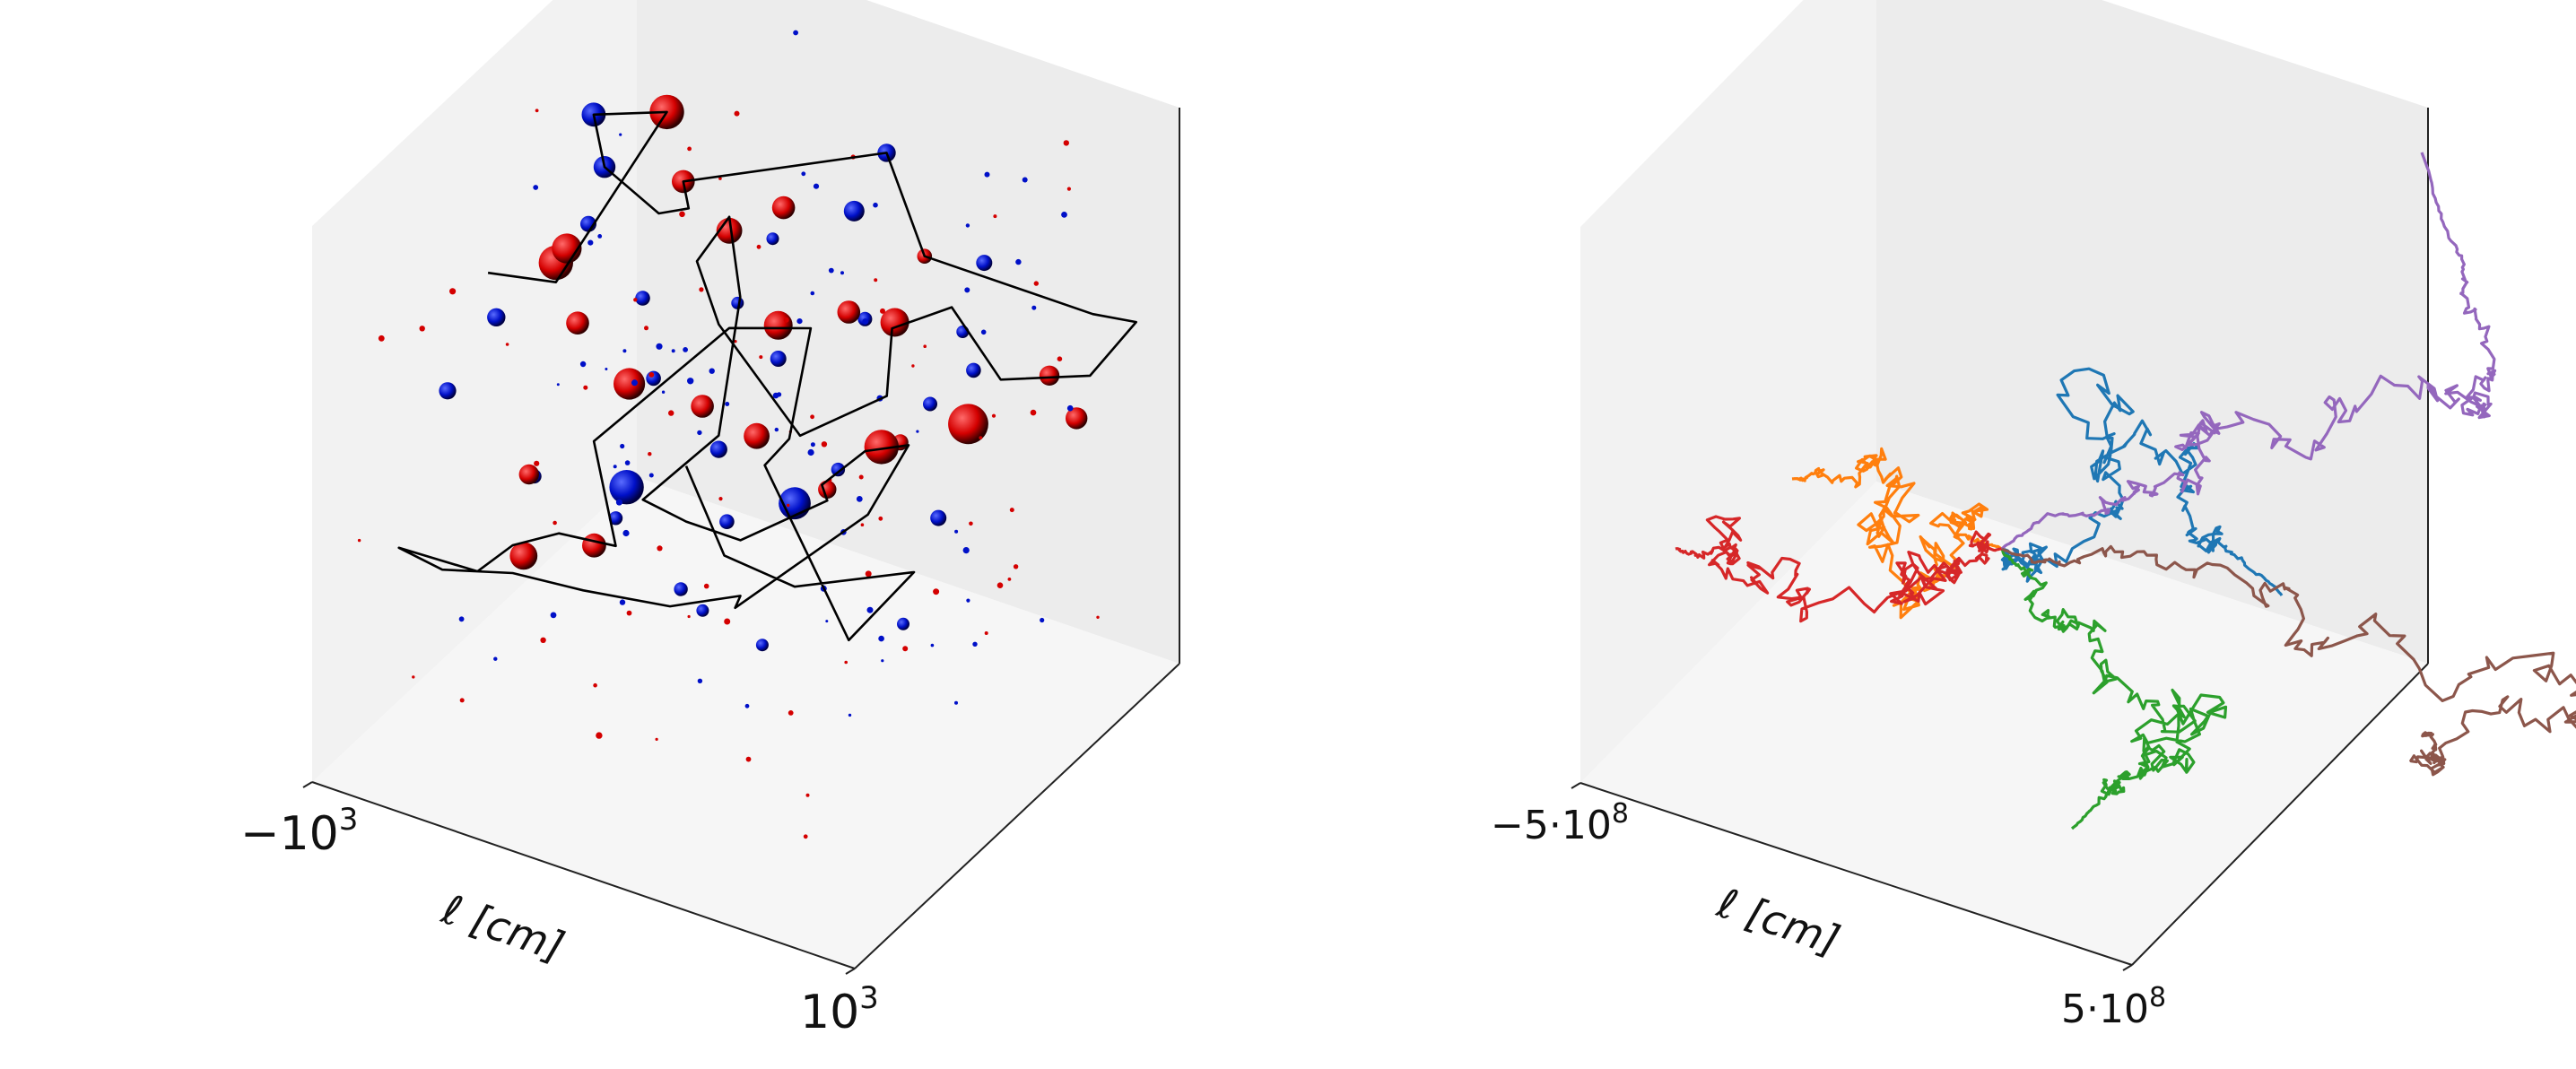 The image size is (2576, 1069). I want to click on left-xaxis-label: ℓ [cm], so click(502, 927).